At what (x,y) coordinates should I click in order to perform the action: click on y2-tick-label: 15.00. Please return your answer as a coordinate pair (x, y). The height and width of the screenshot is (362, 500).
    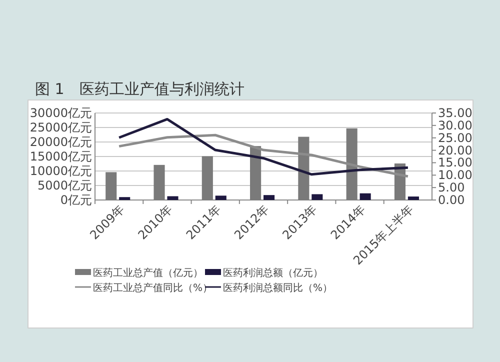
    Looking at the image, I should click on (455, 163).